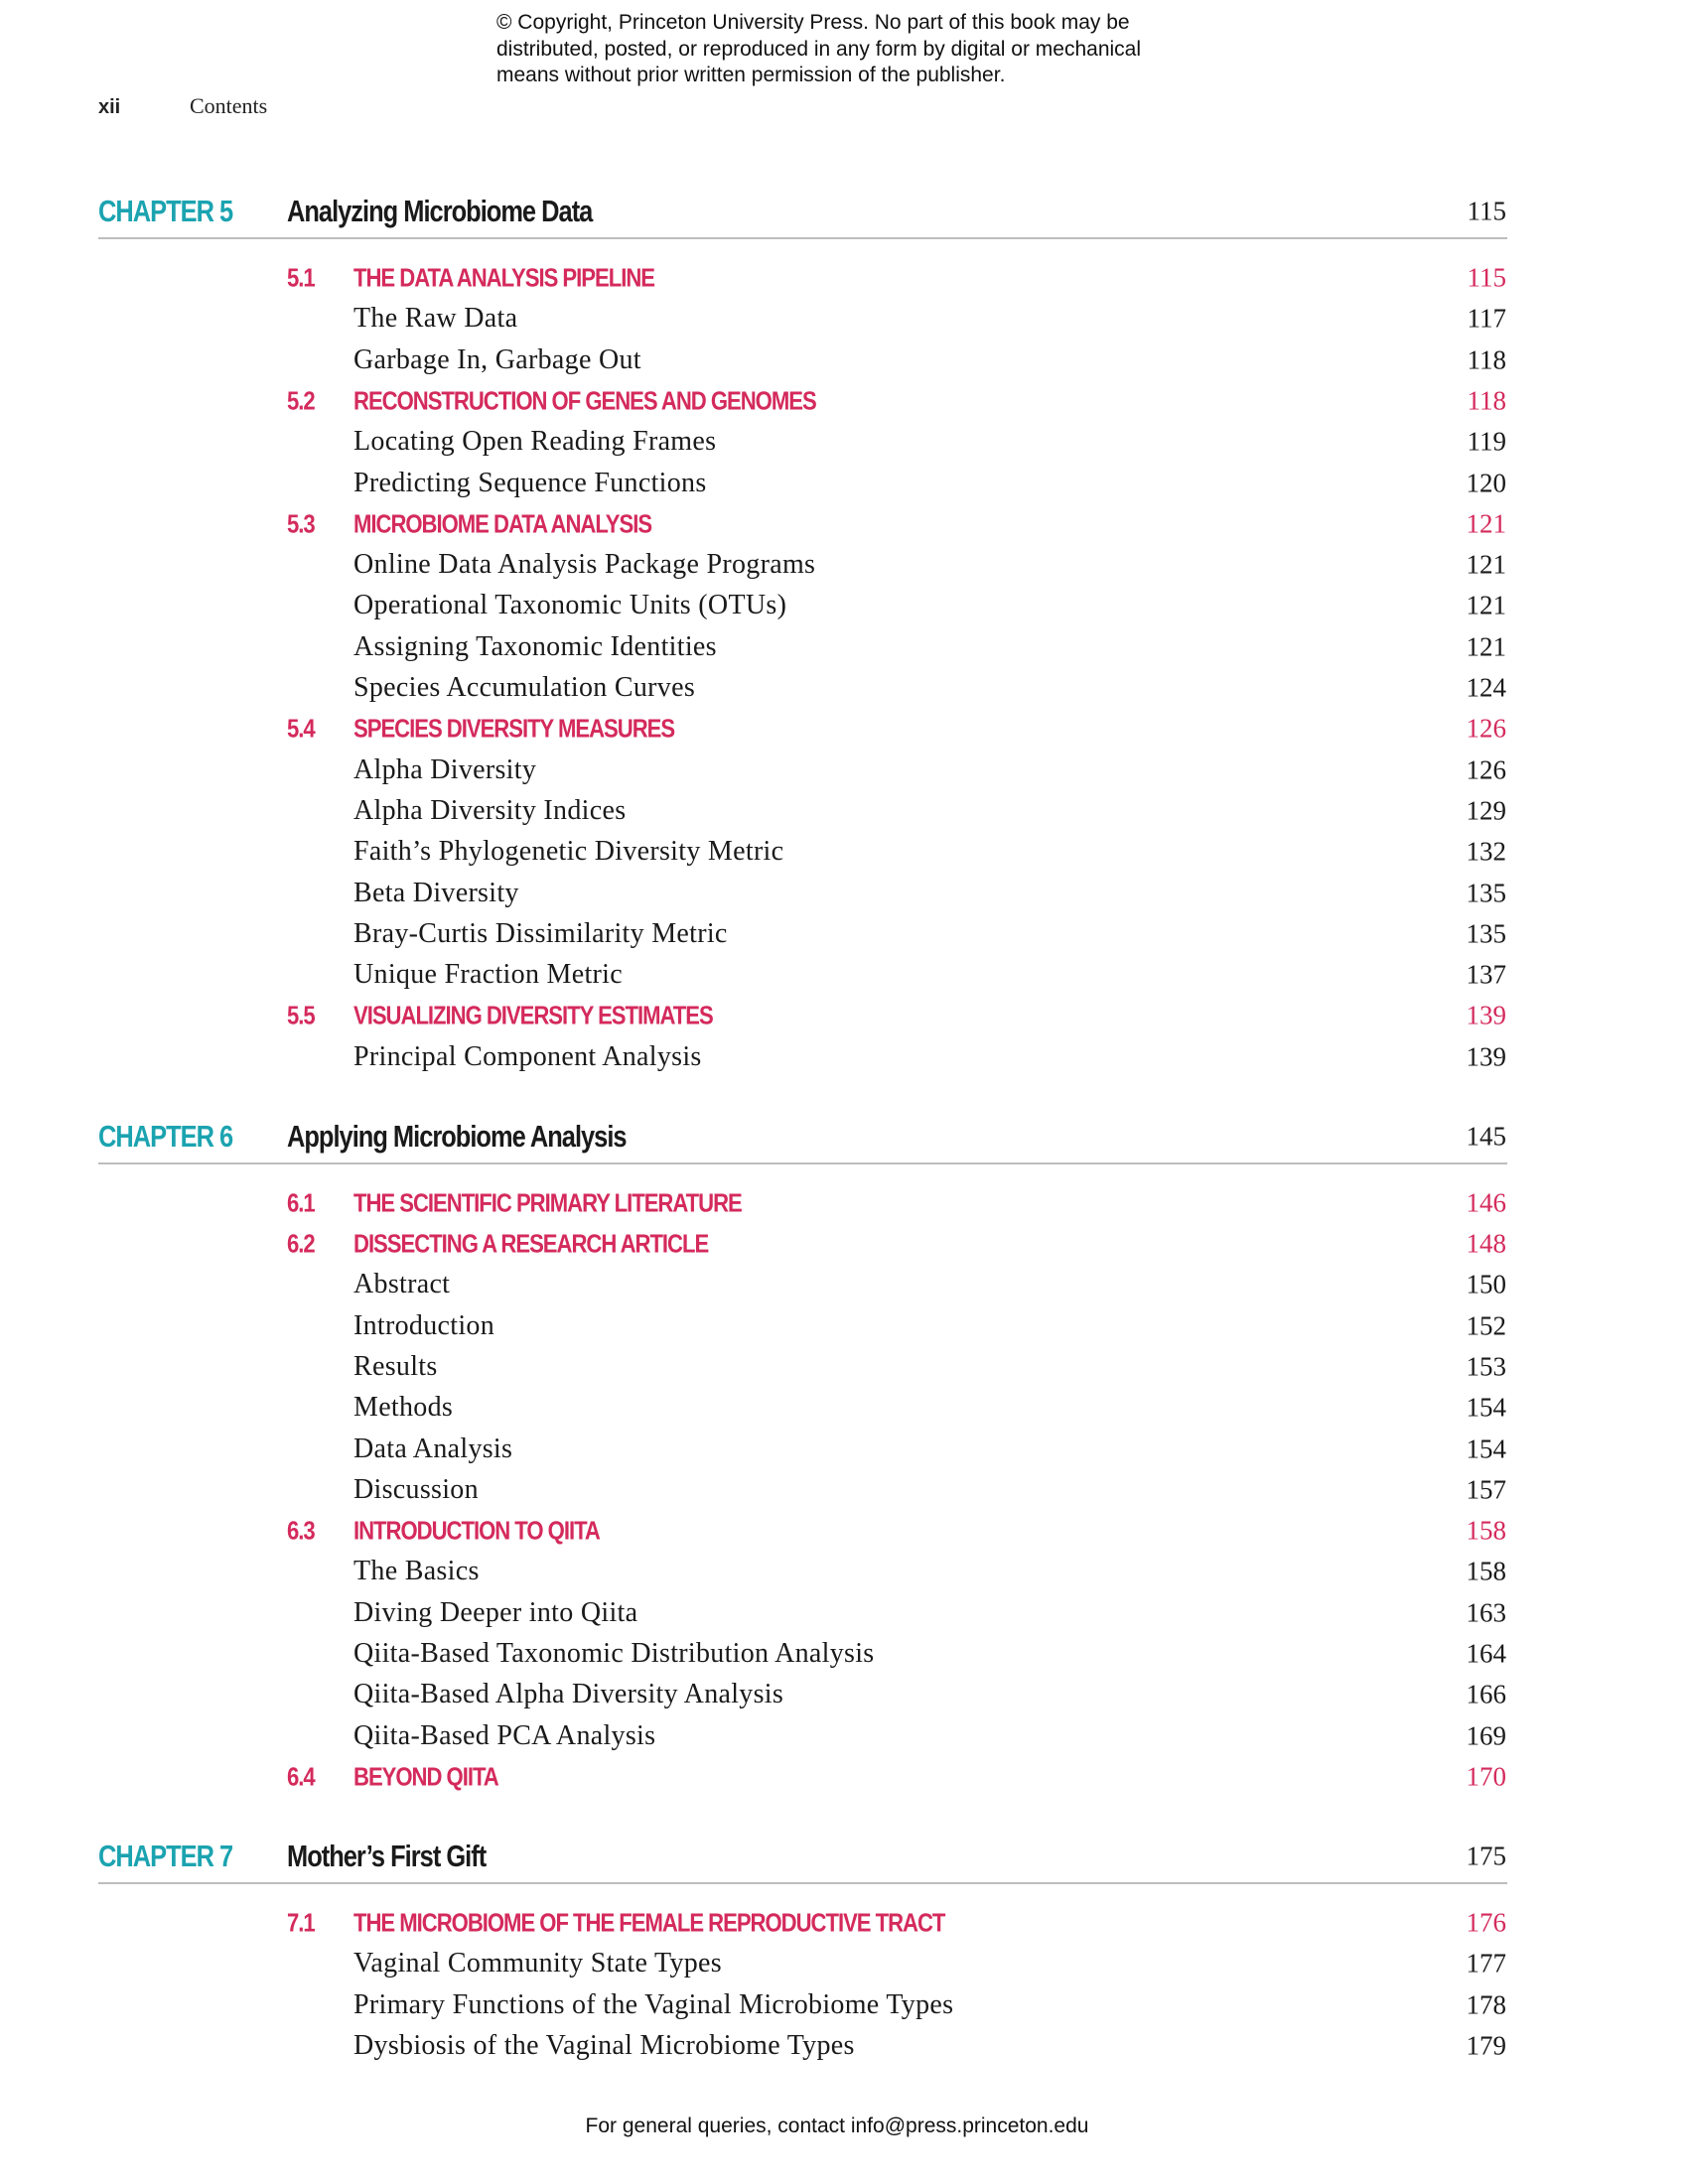  What do you see at coordinates (1486, 1530) in the screenshot?
I see `section-page-number: 158` at bounding box center [1486, 1530].